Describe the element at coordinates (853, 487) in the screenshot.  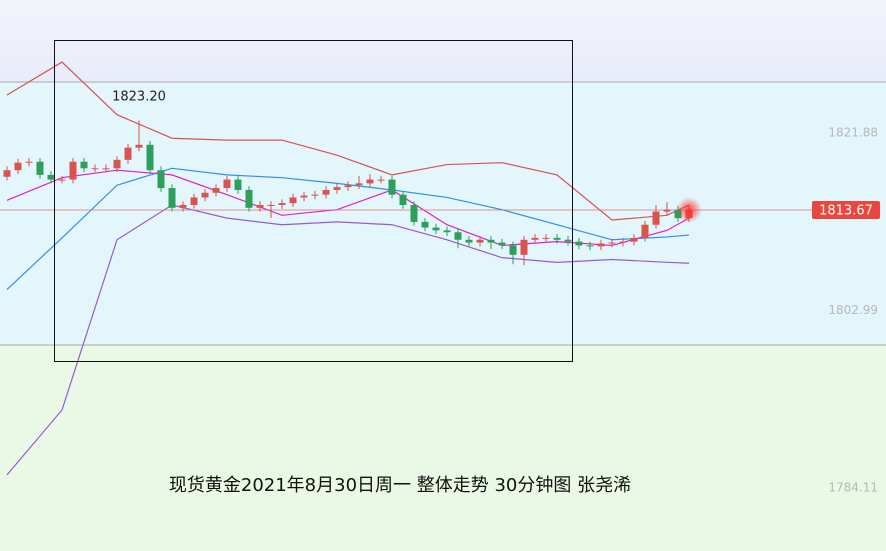
I see `y-tick-label: 1784.11` at that location.